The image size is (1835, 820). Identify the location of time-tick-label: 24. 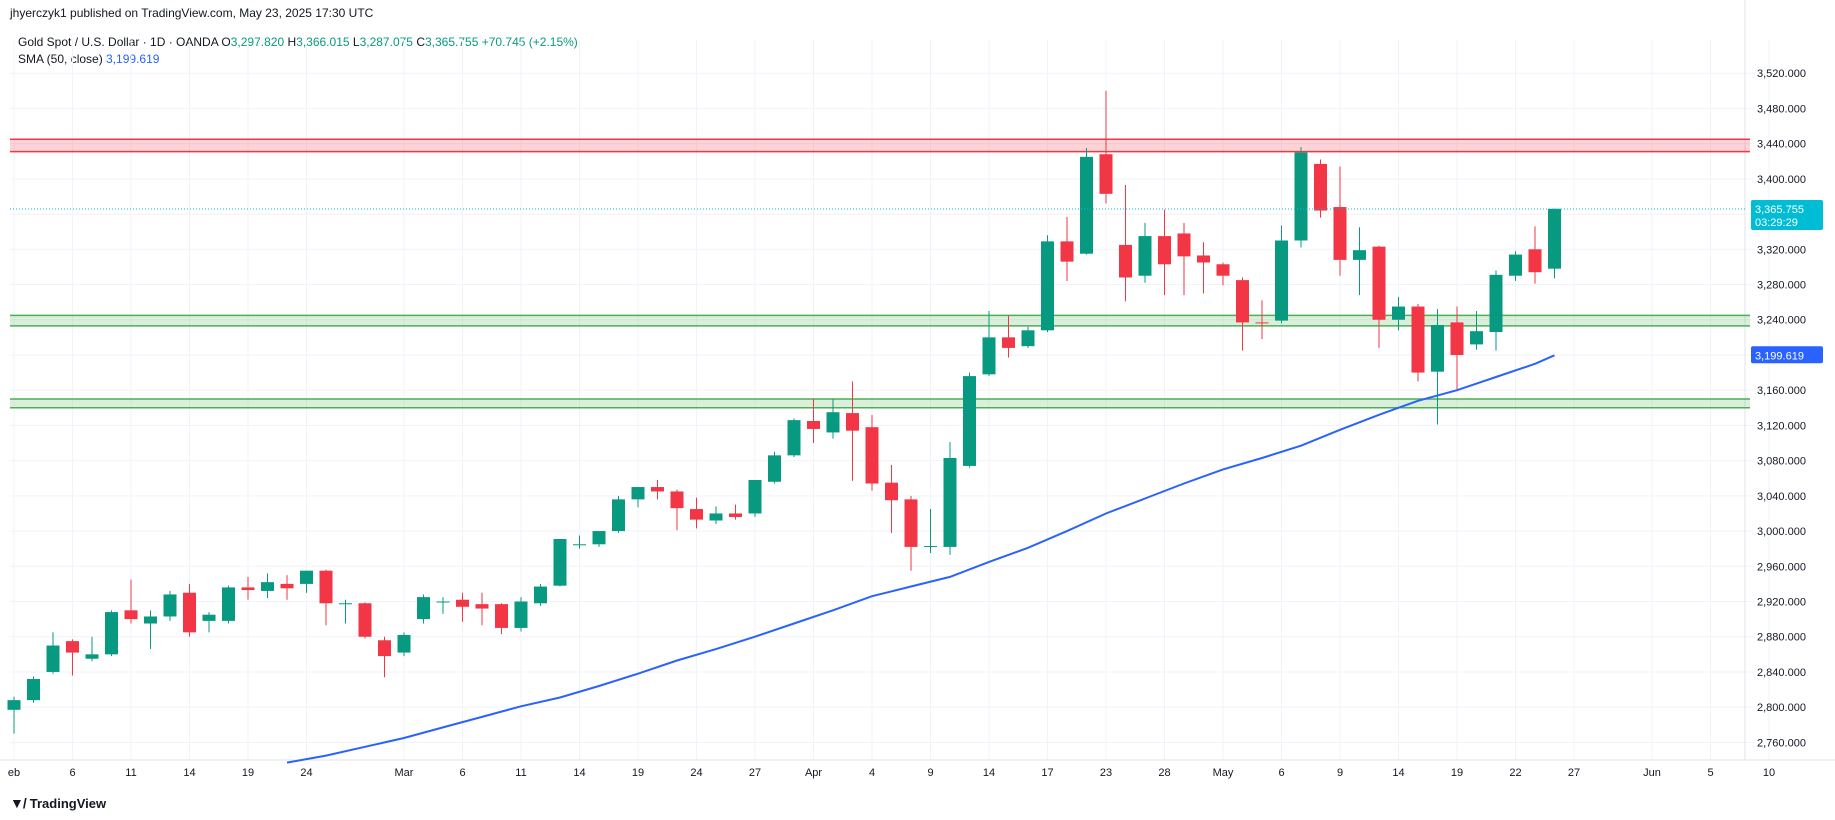
(306, 773).